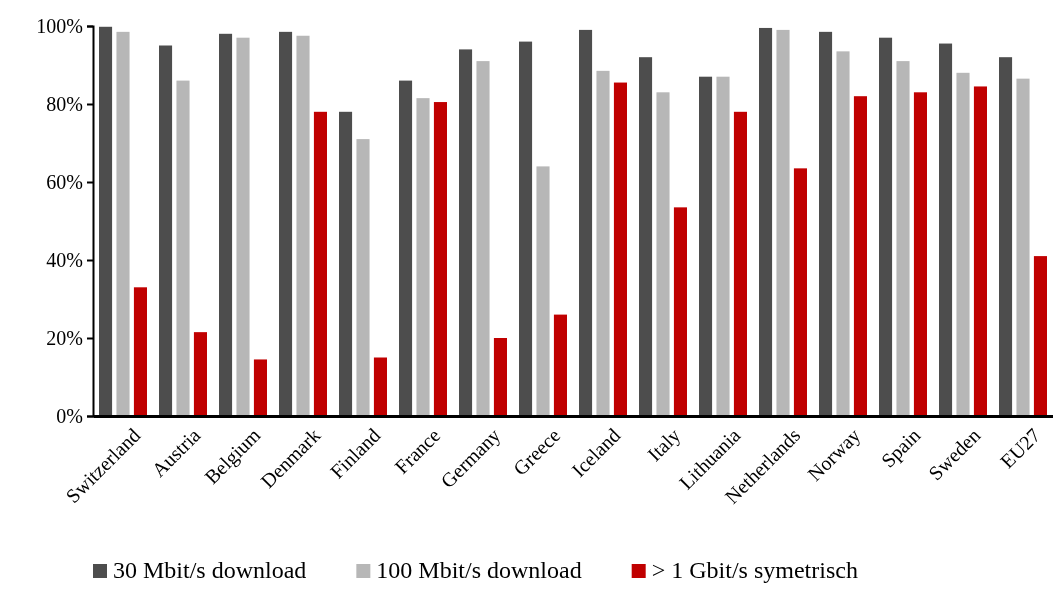 This screenshot has width=1053, height=592. Describe the element at coordinates (59, 25) in the screenshot. I see `y-tick-label: 100%` at that location.